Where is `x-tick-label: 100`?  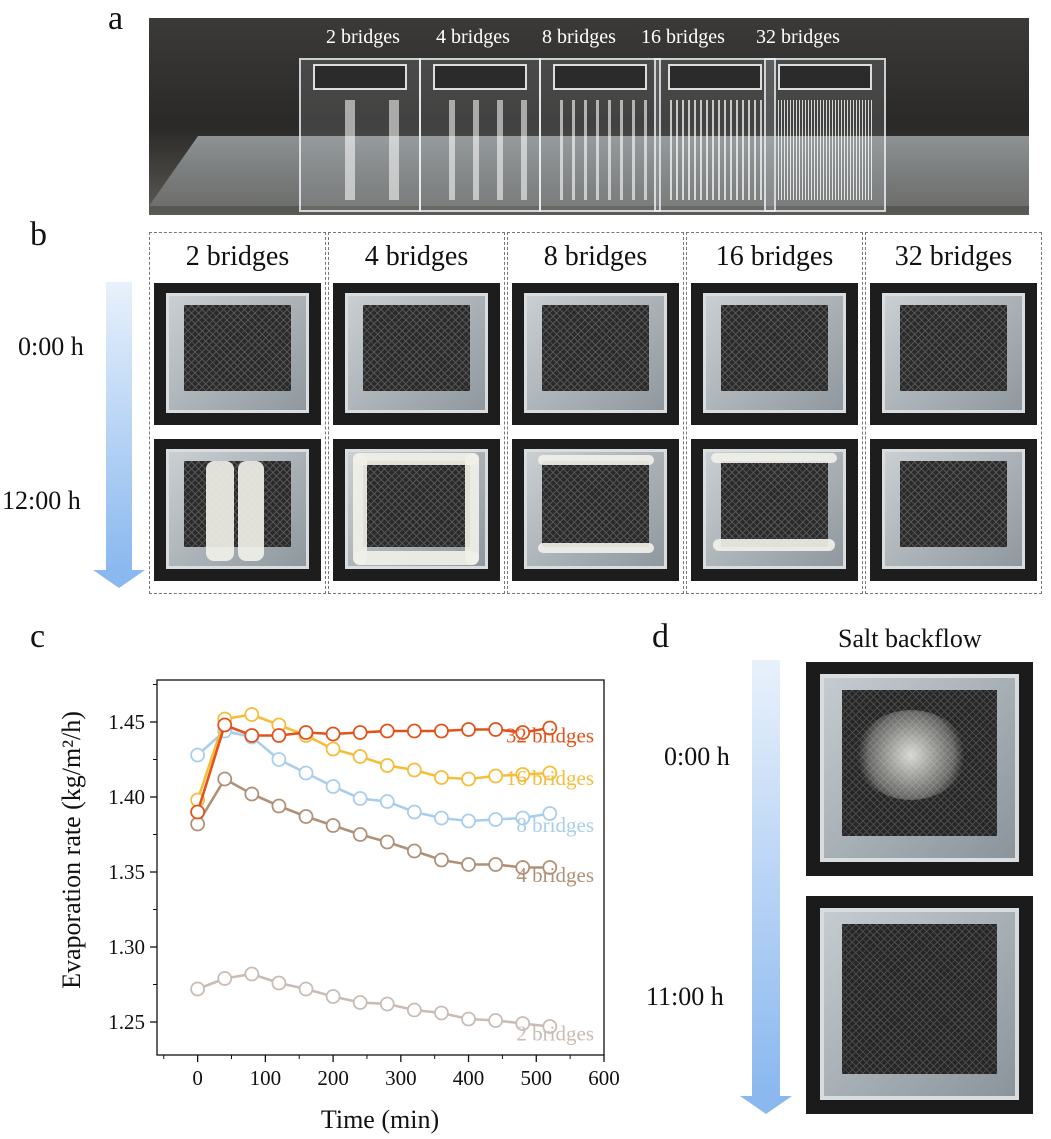 x-tick-label: 100 is located at coordinates (266, 1078).